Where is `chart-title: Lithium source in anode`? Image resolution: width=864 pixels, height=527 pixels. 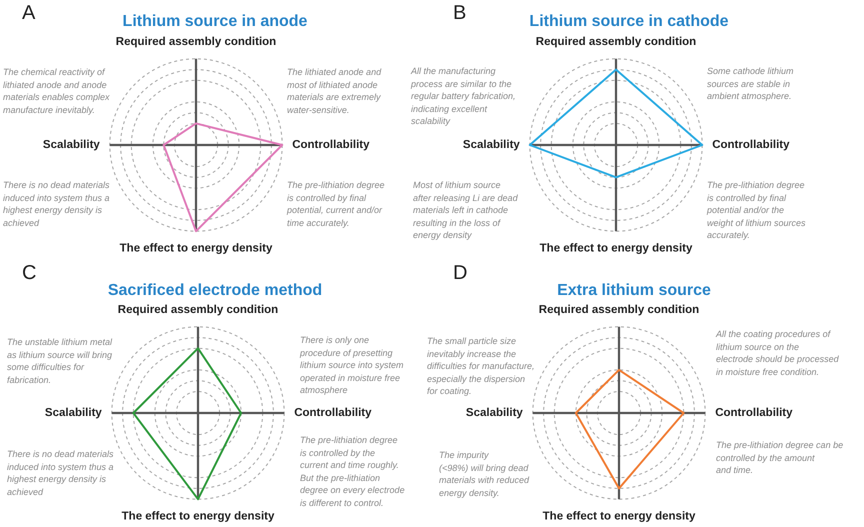
chart-title: Lithium source in anode is located at coordinates (215, 22).